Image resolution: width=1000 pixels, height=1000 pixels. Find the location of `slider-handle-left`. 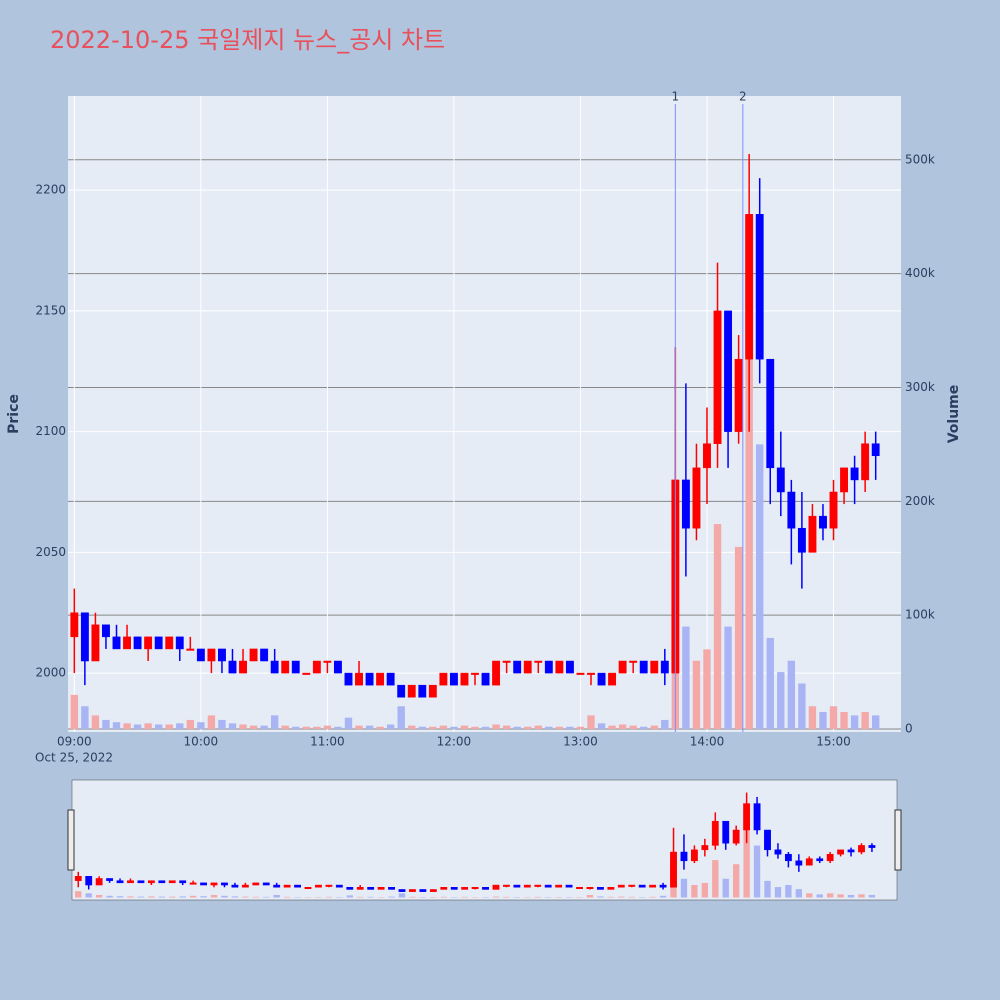

slider-handle-left is located at coordinates (71, 840).